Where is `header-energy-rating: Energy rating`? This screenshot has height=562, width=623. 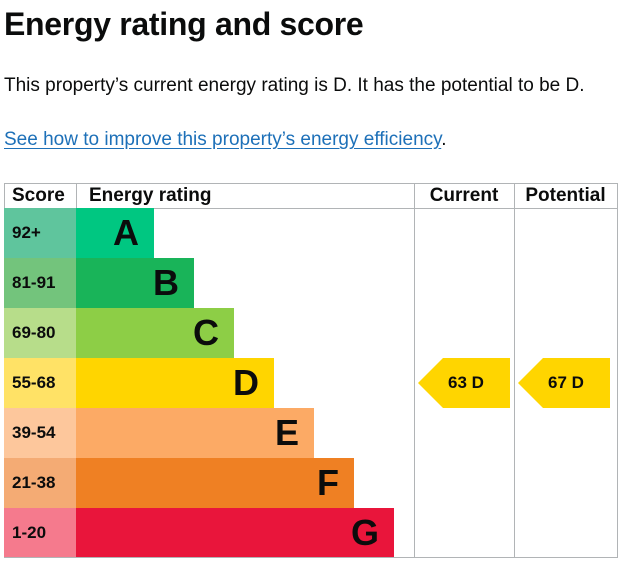 header-energy-rating: Energy rating is located at coordinates (150, 195).